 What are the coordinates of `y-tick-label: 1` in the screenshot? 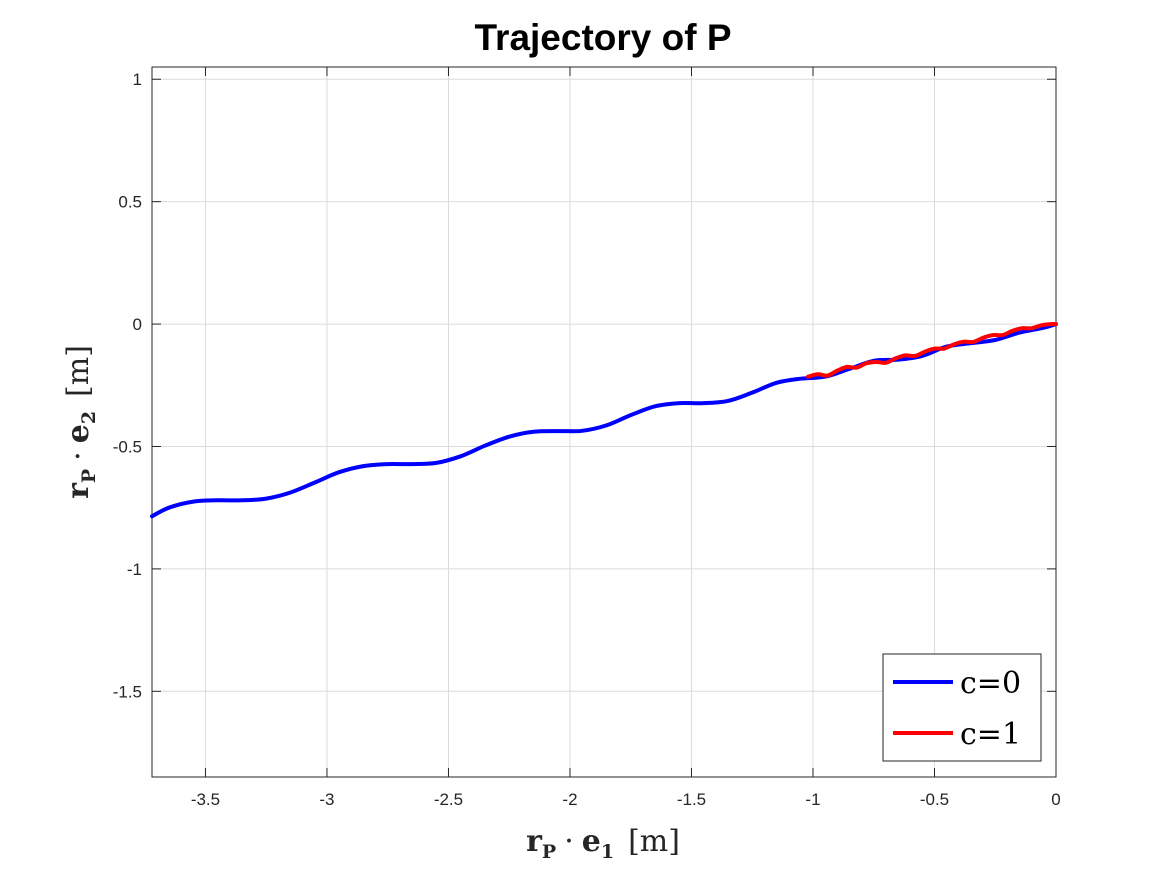 It's located at (137, 79).